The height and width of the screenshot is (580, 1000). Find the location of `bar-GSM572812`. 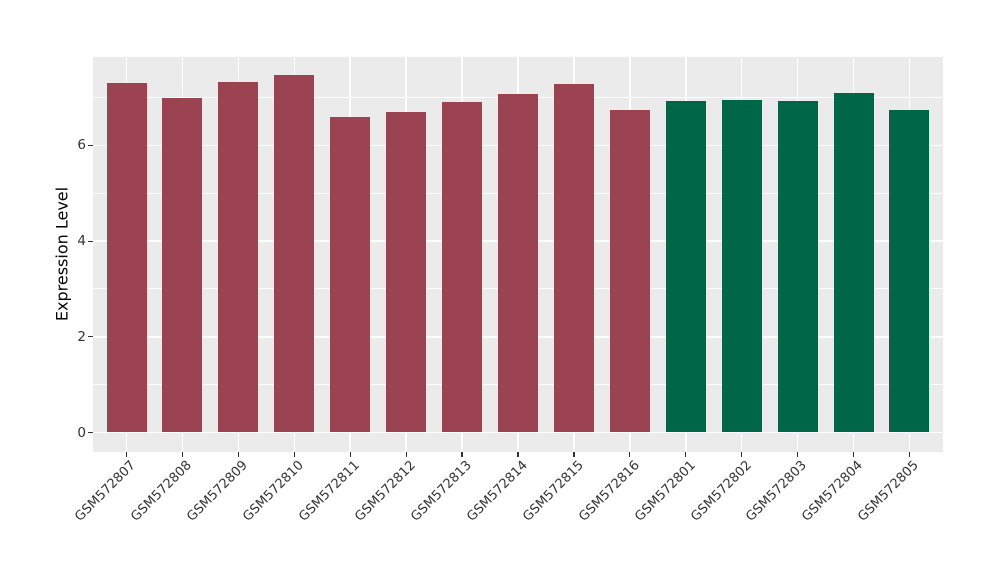

bar-GSM572812 is located at coordinates (406, 272).